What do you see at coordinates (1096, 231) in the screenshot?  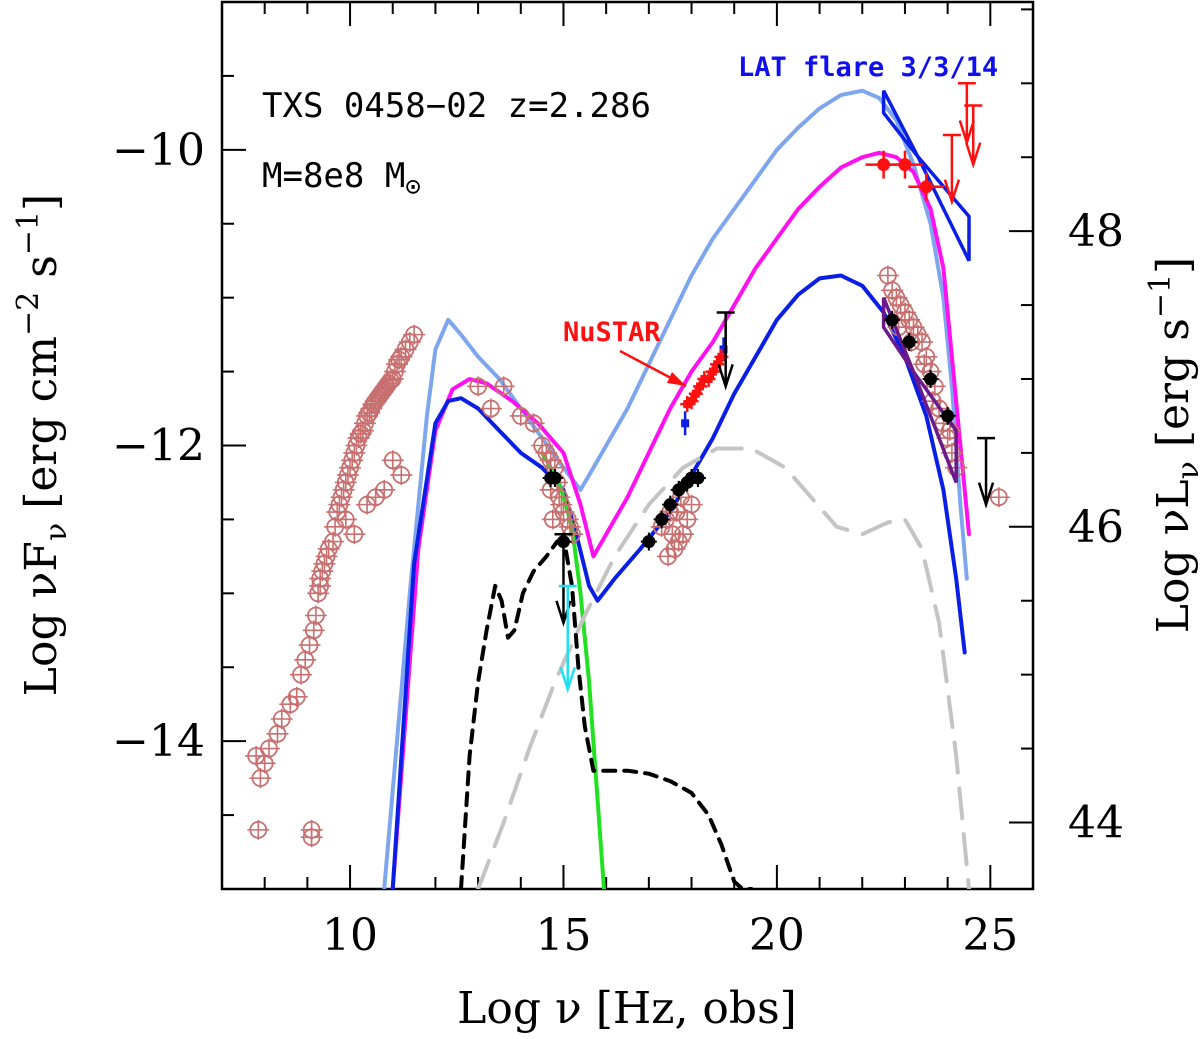 I see `right-tick-label: 48` at bounding box center [1096, 231].